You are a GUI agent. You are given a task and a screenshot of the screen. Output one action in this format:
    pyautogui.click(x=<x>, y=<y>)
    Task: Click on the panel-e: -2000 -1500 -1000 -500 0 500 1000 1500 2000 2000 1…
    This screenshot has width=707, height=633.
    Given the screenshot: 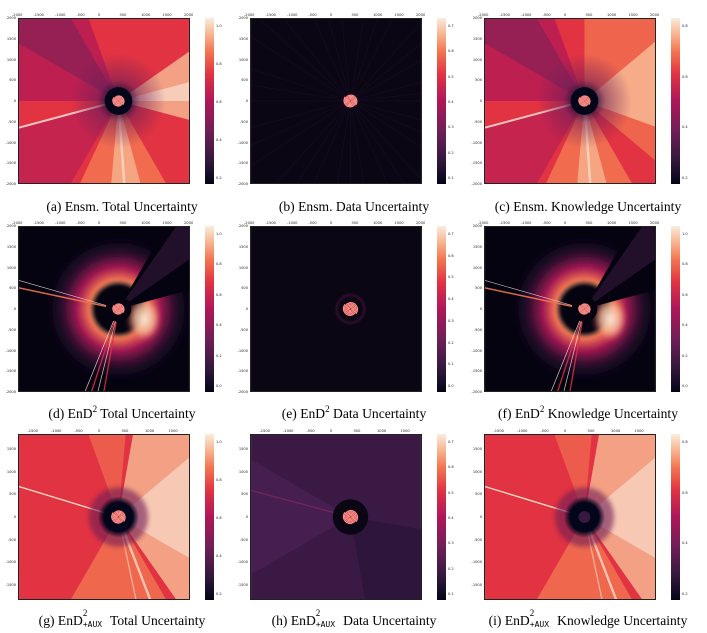 What is the action you would take?
    pyautogui.click(x=346, y=311)
    